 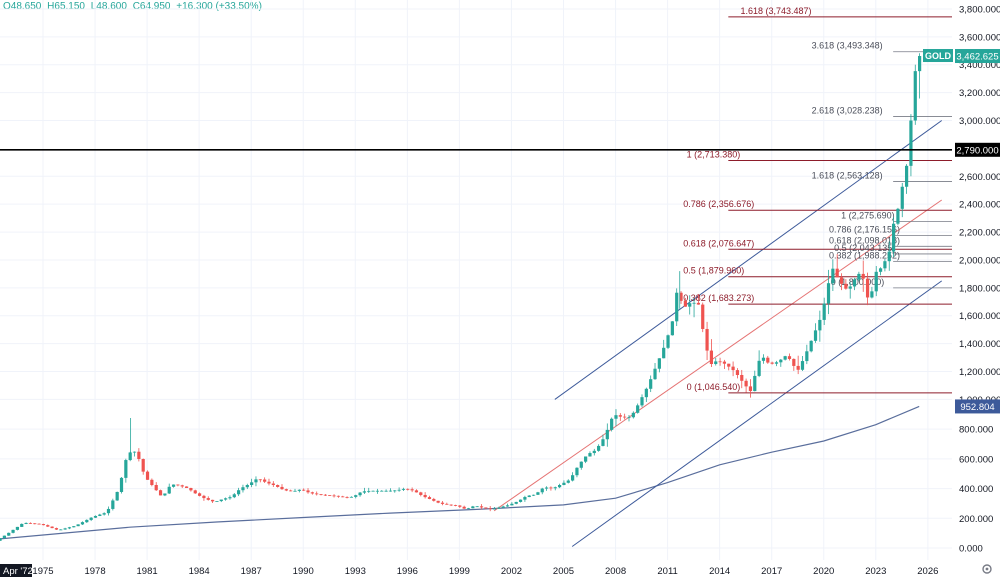 I want to click on ohlc-close: C64.950, so click(x=151, y=6).